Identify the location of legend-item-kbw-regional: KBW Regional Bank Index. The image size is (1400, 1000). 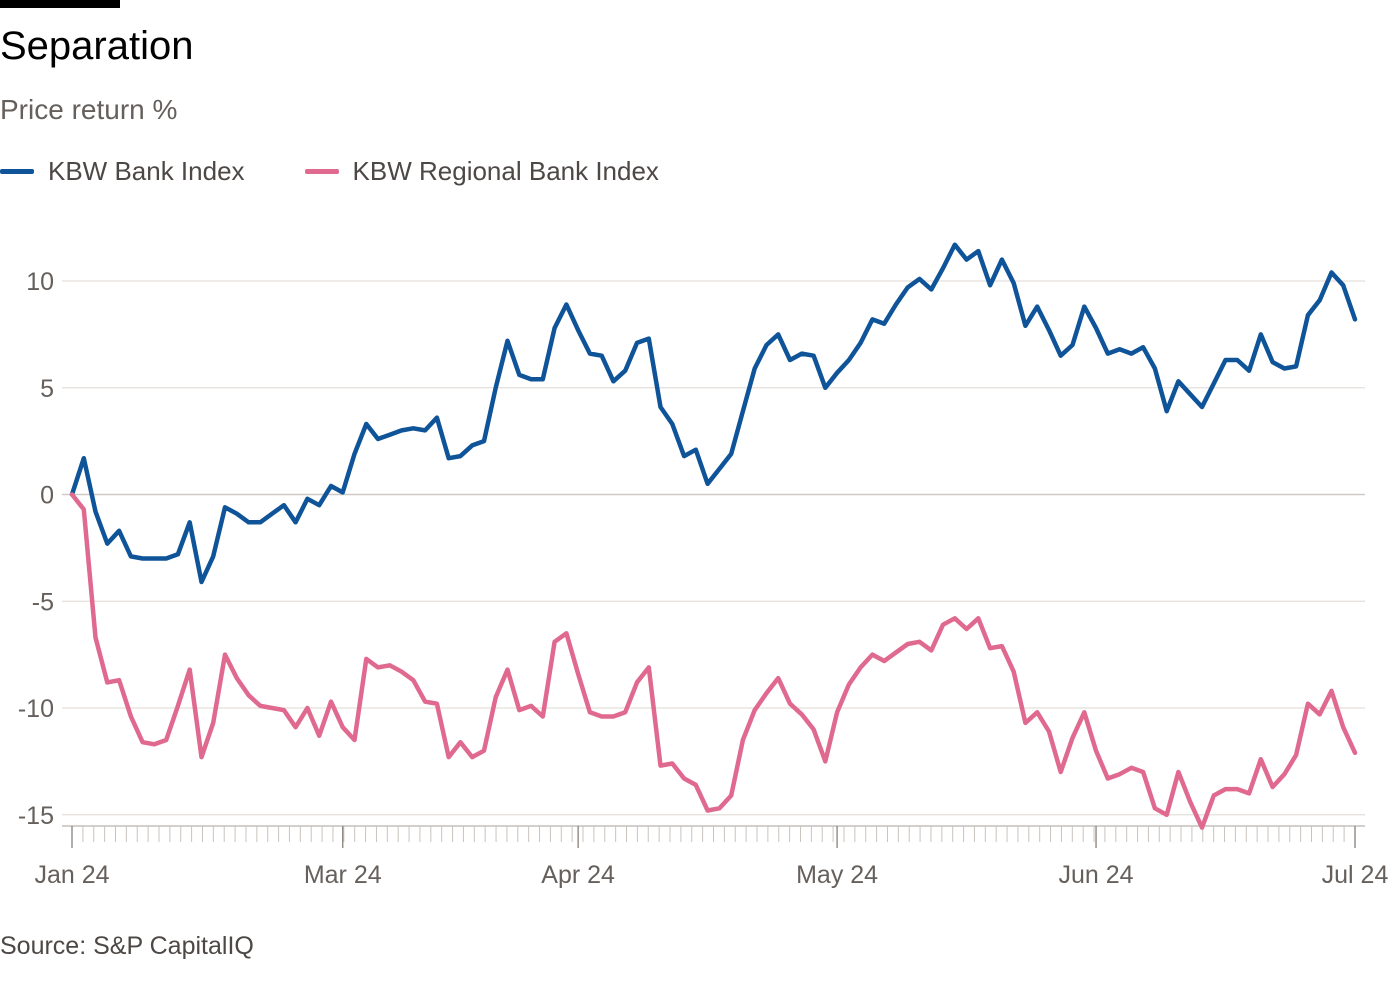
(481, 171).